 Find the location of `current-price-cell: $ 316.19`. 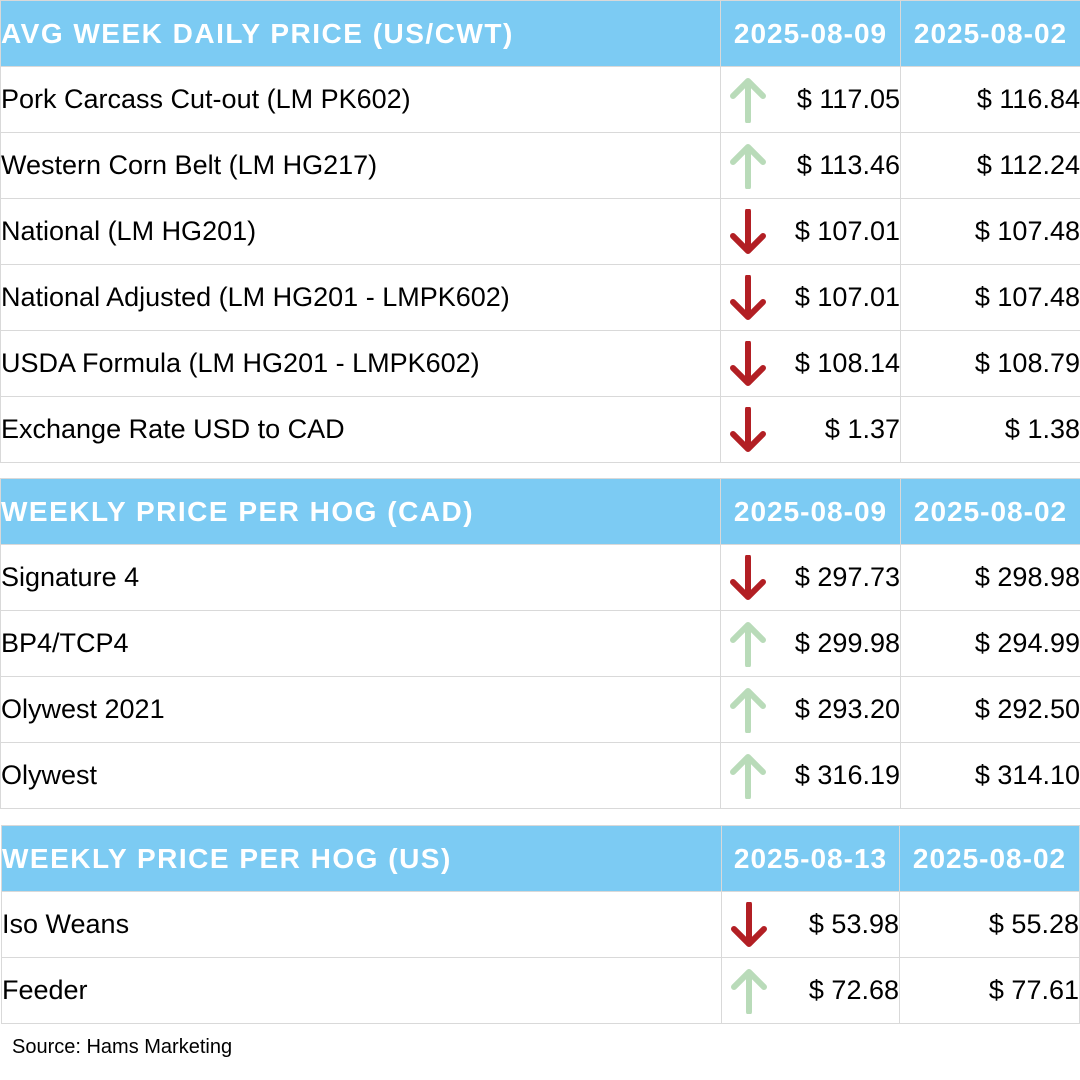

current-price-cell: $ 316.19 is located at coordinates (810, 775).